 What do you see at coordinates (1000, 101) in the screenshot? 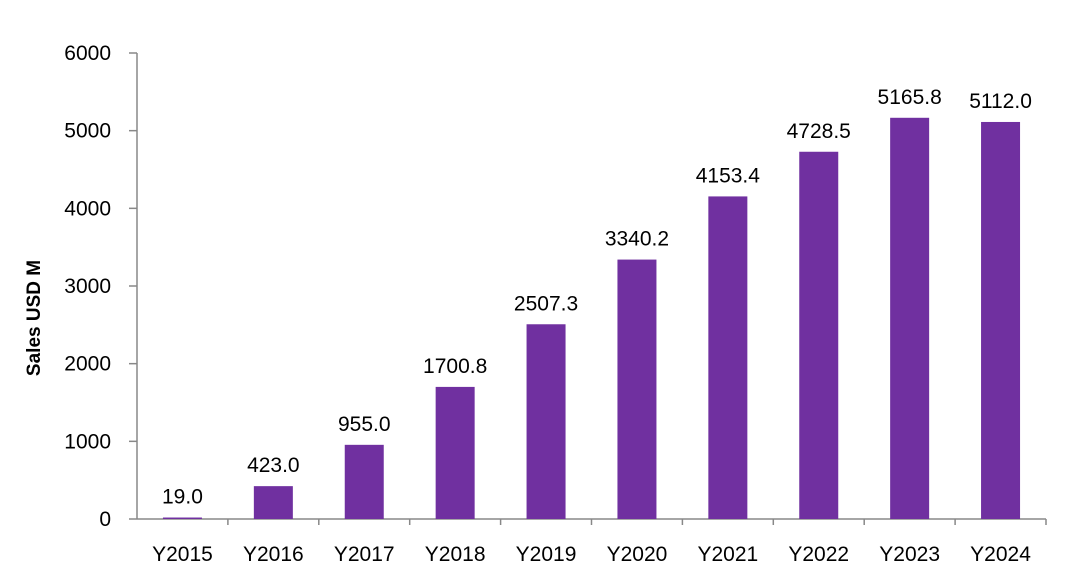
I see `data-label-y2024: 5112.0` at bounding box center [1000, 101].